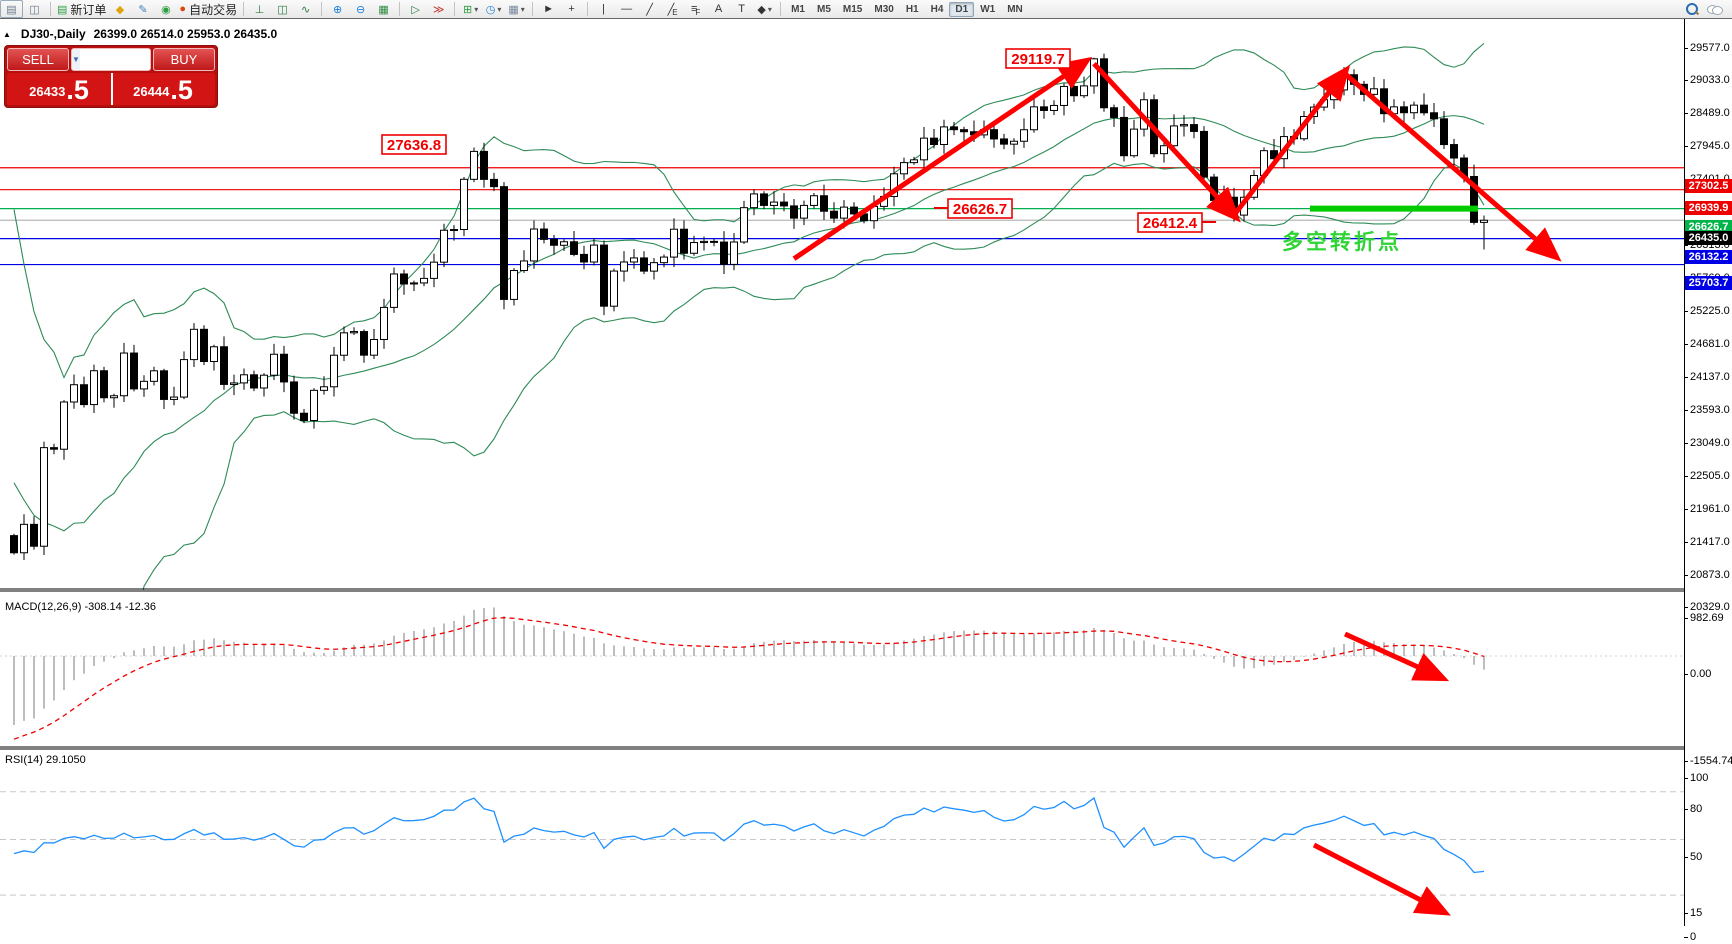  Describe the element at coordinates (185, 34) in the screenshot. I see `ohlc-values: 26399.0 26514.0 25953.0 26435.0` at that location.